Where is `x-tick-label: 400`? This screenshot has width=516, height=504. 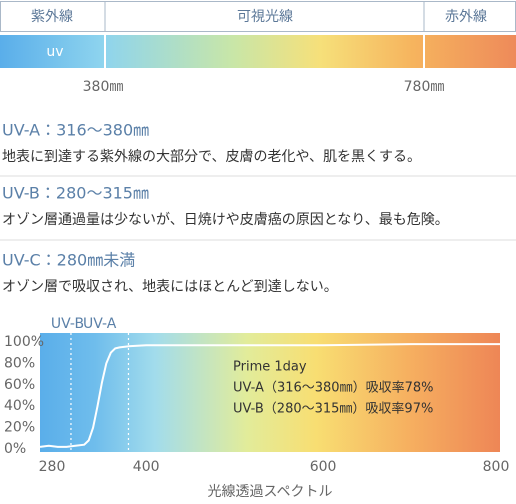 x-tick-label: 400 is located at coordinates (146, 467).